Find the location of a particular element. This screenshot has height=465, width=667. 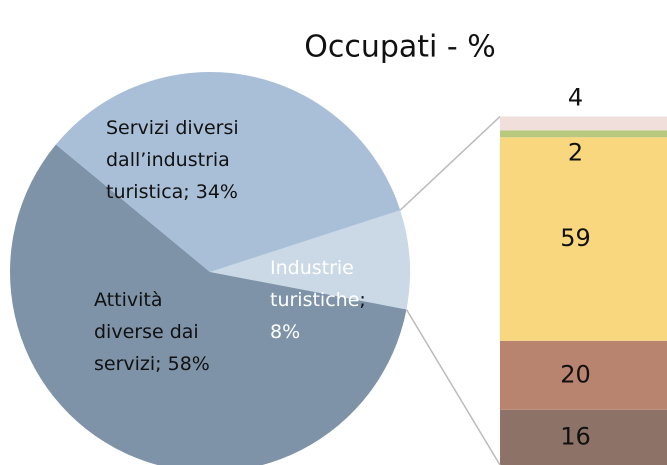

bar-label: 2 is located at coordinates (575, 152).